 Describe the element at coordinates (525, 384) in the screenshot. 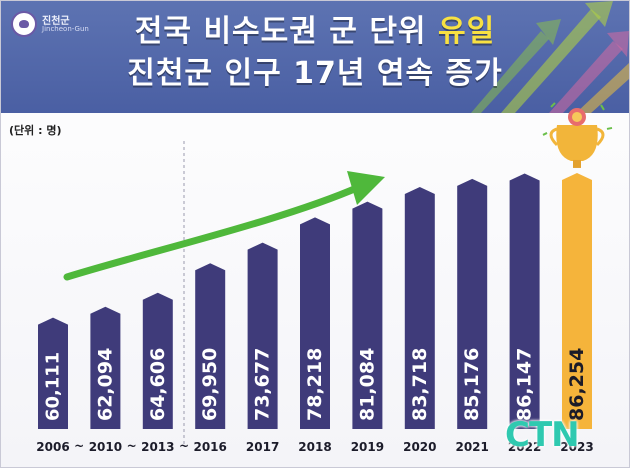

I see `bar-value-label-2022: 86,147` at that location.